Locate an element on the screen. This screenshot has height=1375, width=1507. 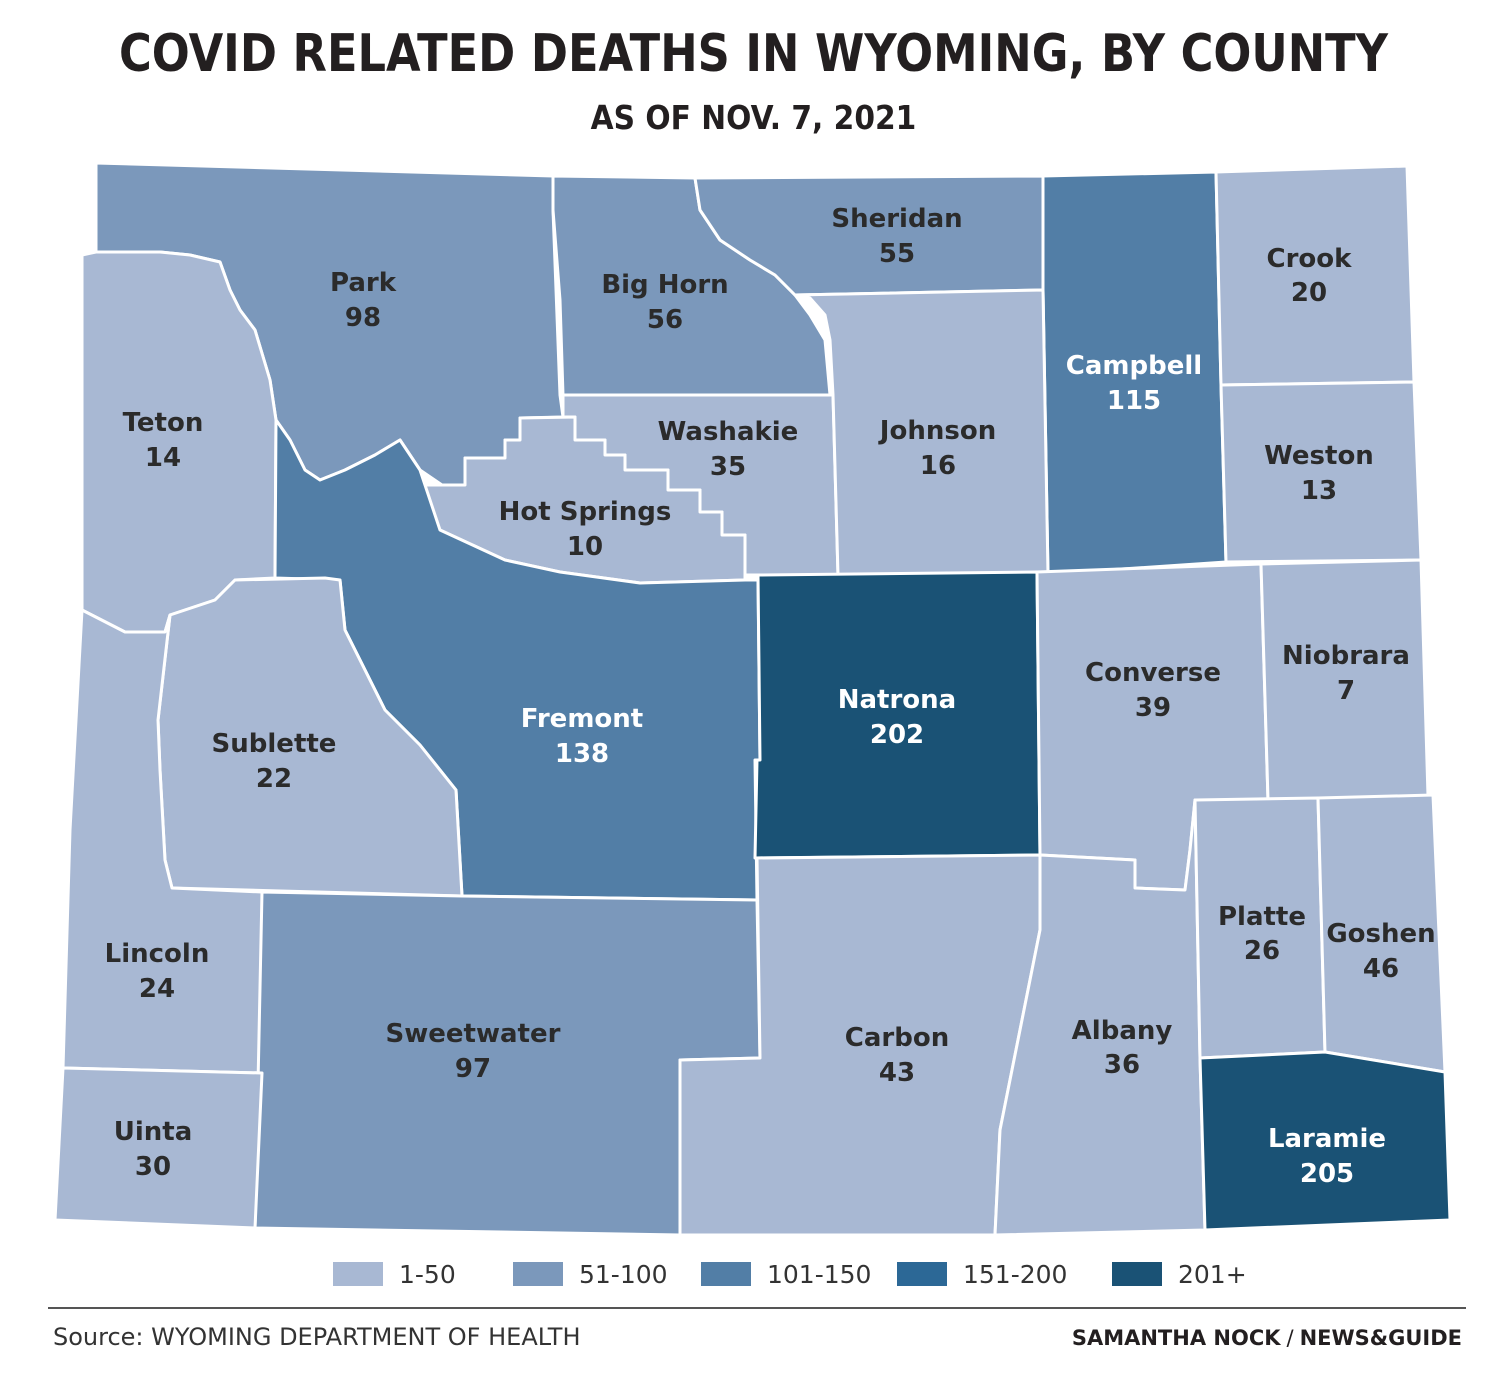
county-label-fremont: Fremont is located at coordinates (582, 719).